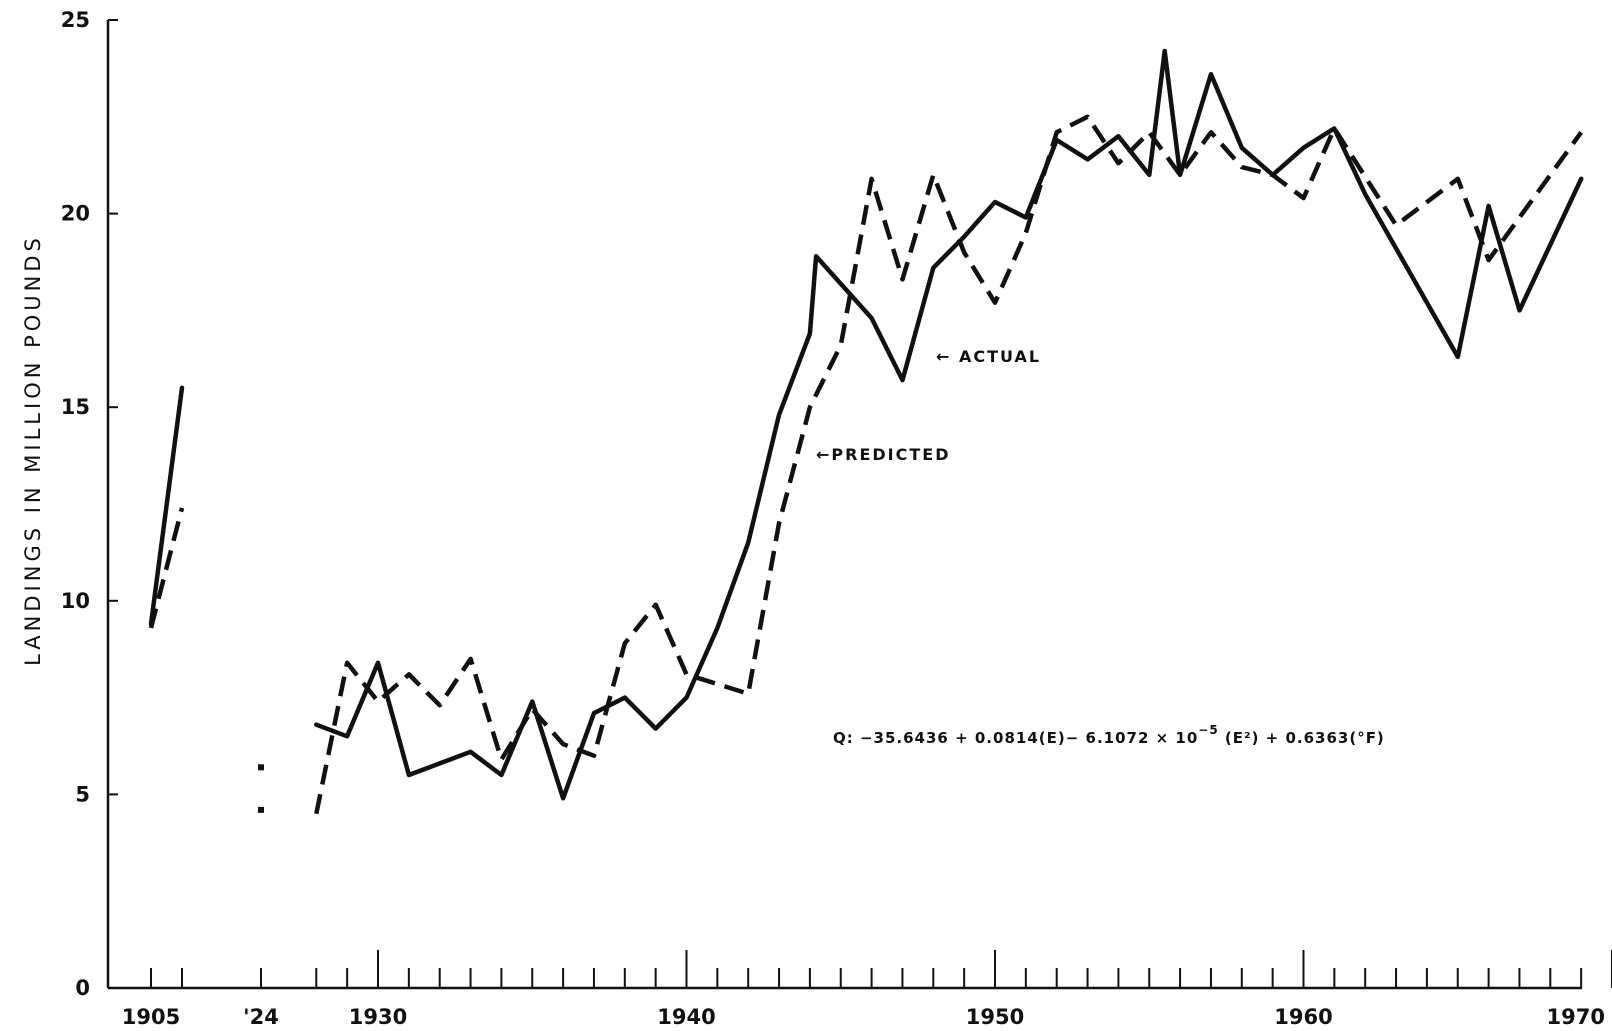 This screenshot has width=1612, height=1031. I want to click on equation-suffix: (E²) + 0.6363(°F), so click(1302, 738).